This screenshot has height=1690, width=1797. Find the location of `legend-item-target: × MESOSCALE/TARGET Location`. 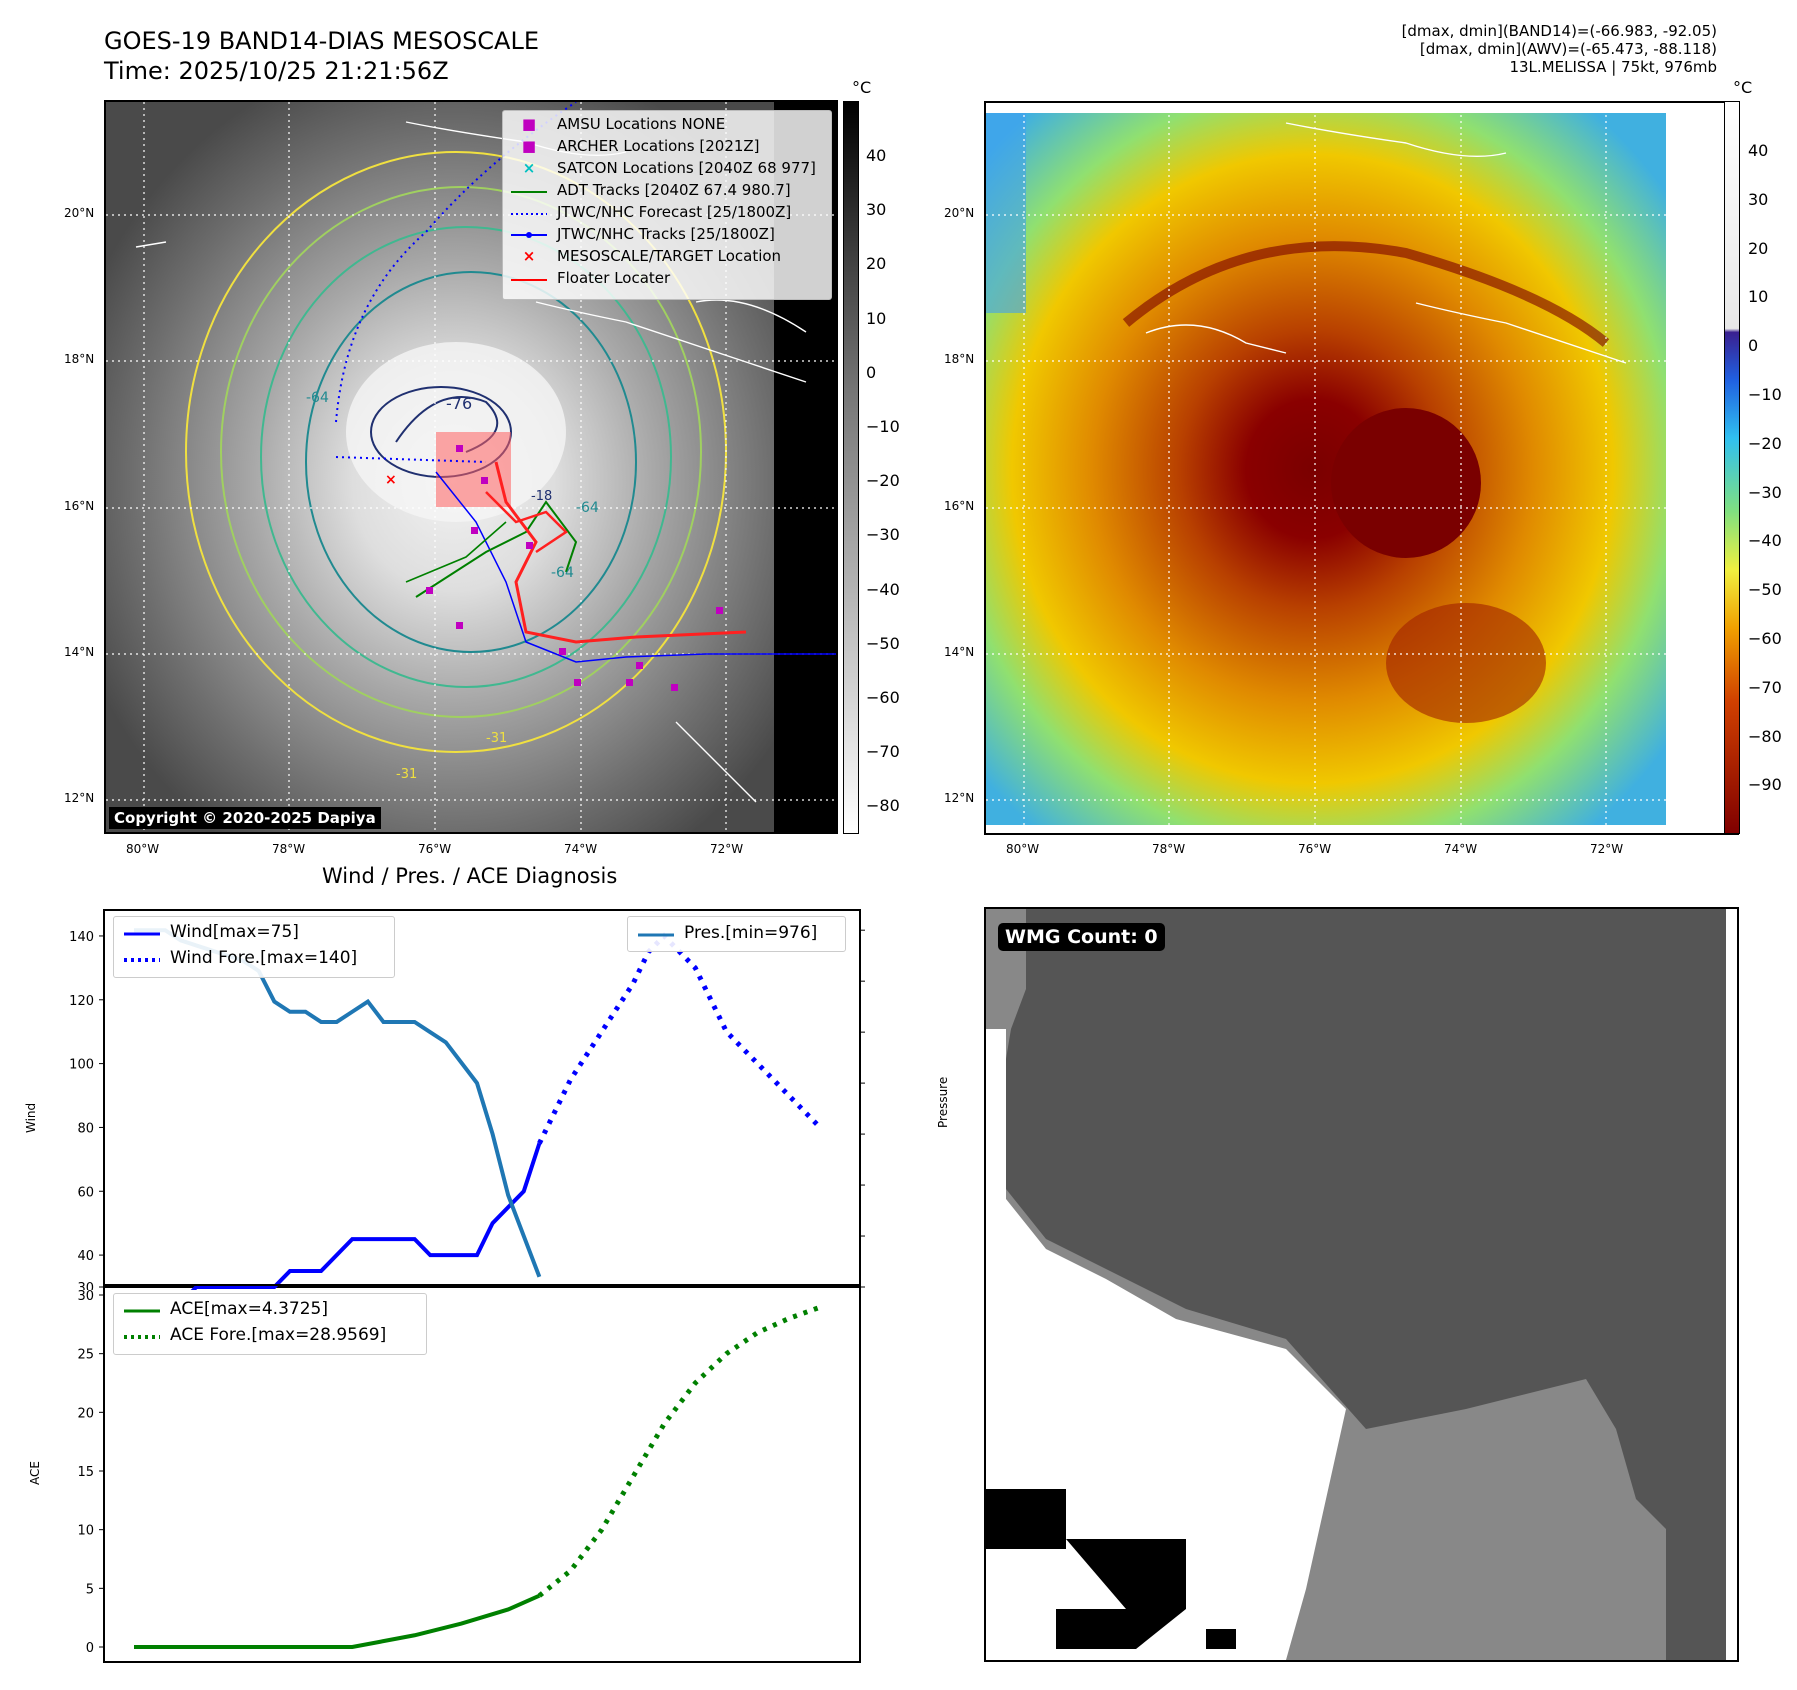

legend-item-target: × MESOSCALE/TARGET Location is located at coordinates (645, 256).